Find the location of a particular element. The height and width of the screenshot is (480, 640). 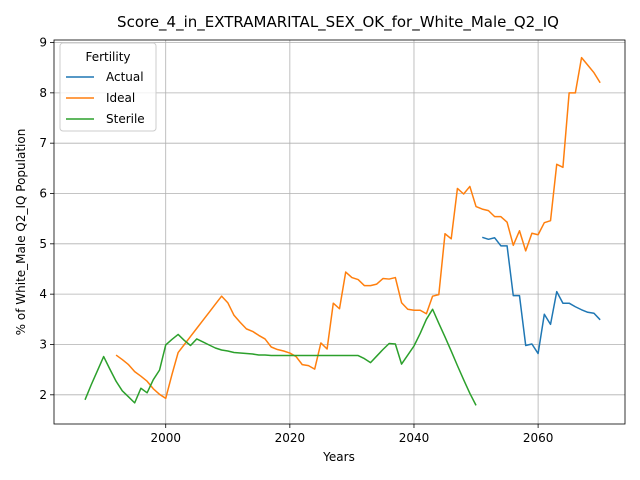

legend-label-ideal: Ideal is located at coordinates (120, 98).